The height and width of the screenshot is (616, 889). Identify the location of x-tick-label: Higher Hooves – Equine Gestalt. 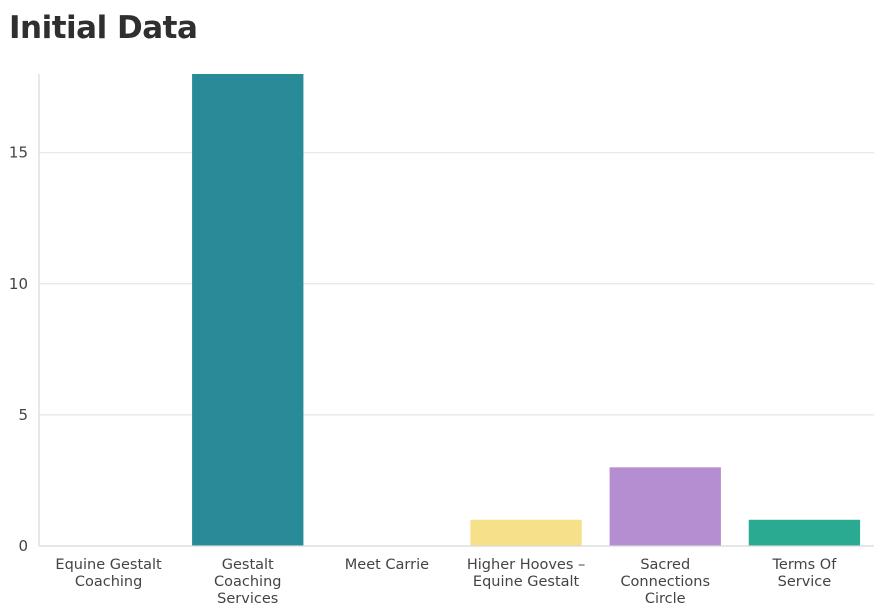
(526, 573).